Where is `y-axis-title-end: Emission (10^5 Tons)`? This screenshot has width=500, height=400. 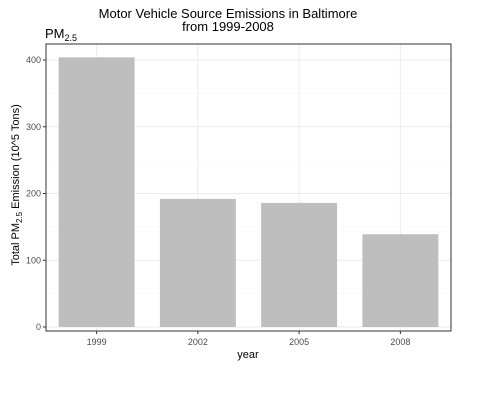
y-axis-title-end: Emission (10^5 Tons) is located at coordinates (16, 158).